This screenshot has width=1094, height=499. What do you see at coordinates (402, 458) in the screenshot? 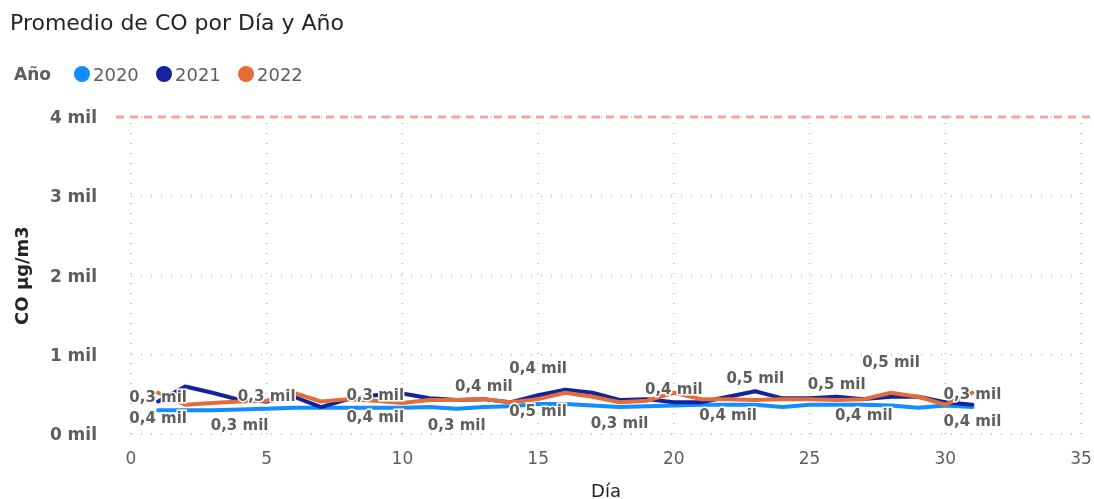
I see `x-tick-label: 10` at bounding box center [402, 458].